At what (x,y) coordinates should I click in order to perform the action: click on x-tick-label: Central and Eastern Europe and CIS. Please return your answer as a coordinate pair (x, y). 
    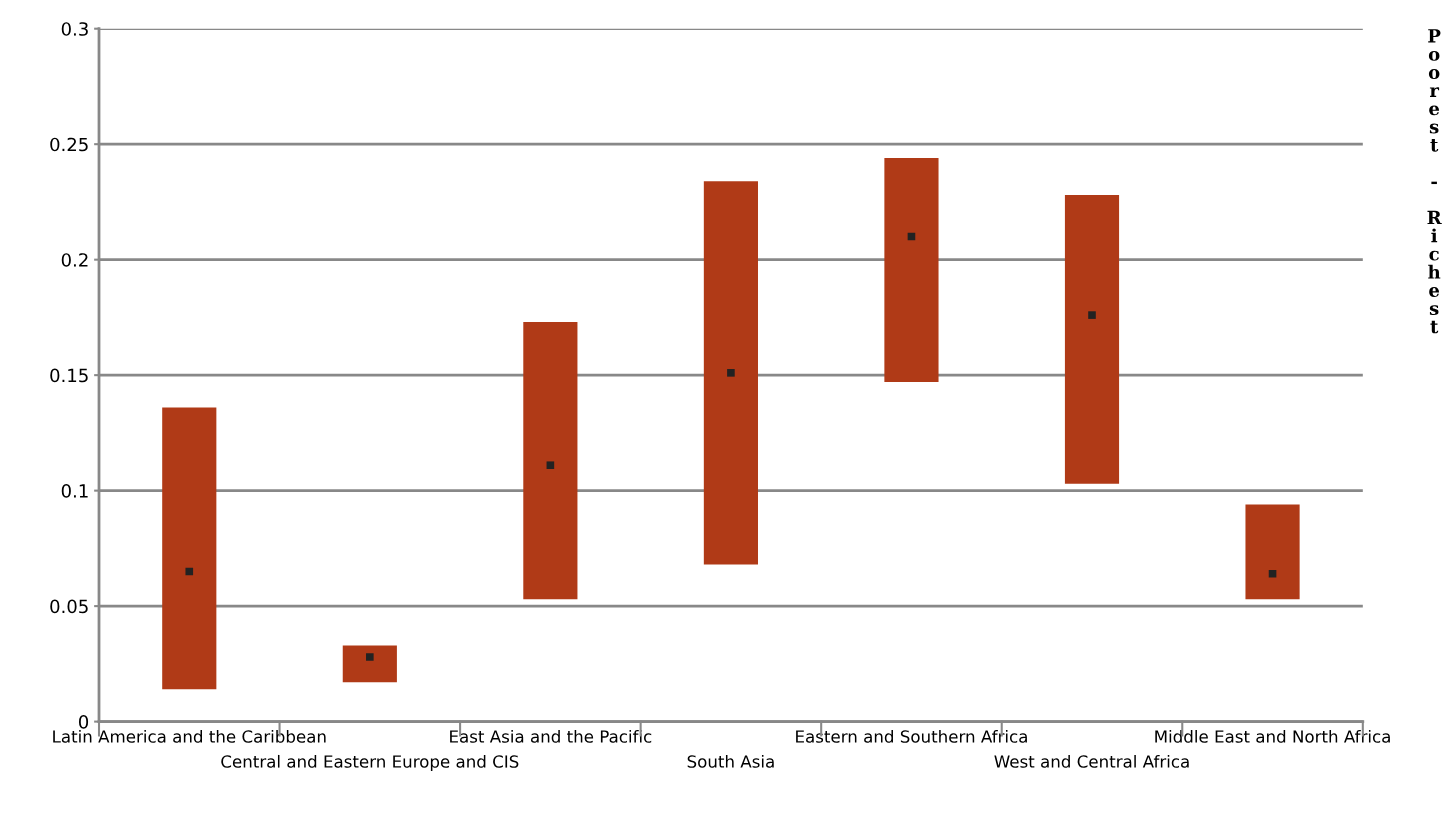
    Looking at the image, I should click on (370, 763).